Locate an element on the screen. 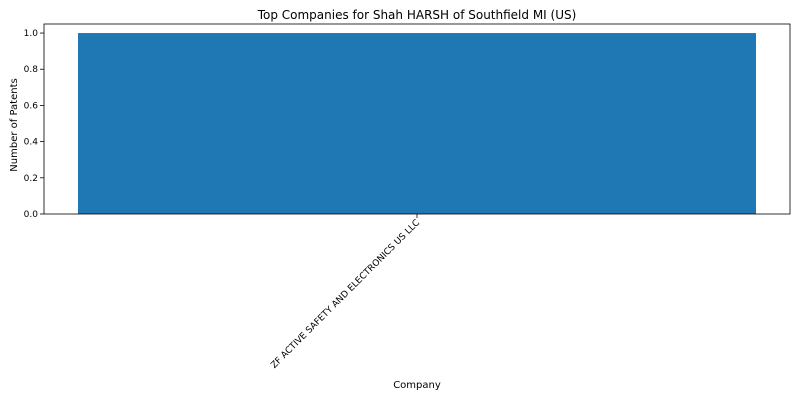 The height and width of the screenshot is (404, 800). x-axis-ticks: ZF ACTIVE SAFETY AND ELECTRONICS US LLC is located at coordinates (345, 292).